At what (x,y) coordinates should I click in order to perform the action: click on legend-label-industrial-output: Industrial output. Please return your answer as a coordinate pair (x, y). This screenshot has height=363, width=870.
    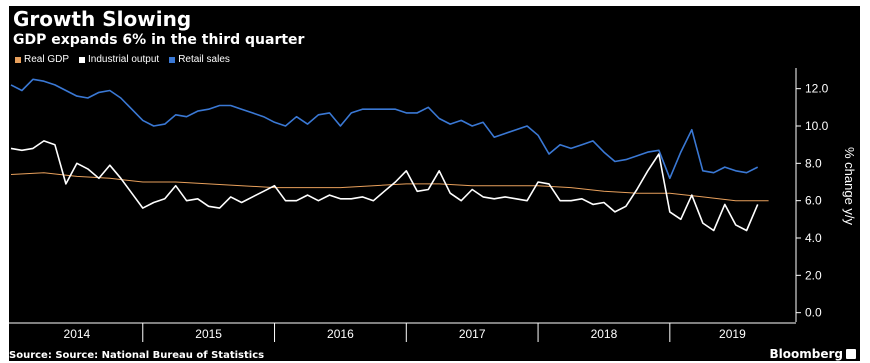
    Looking at the image, I should click on (124, 59).